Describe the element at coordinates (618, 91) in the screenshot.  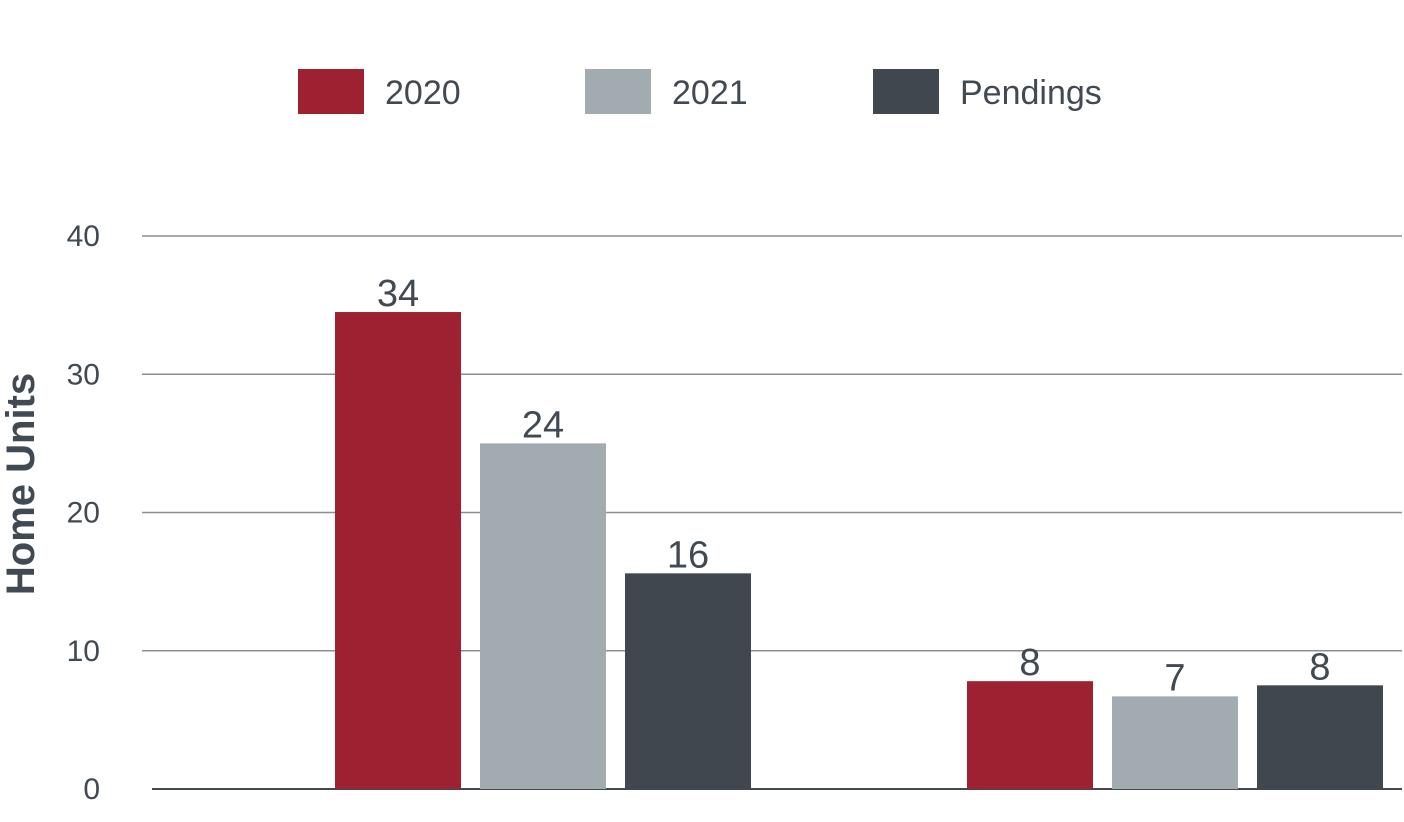
I see `legend-swatch-2021` at that location.